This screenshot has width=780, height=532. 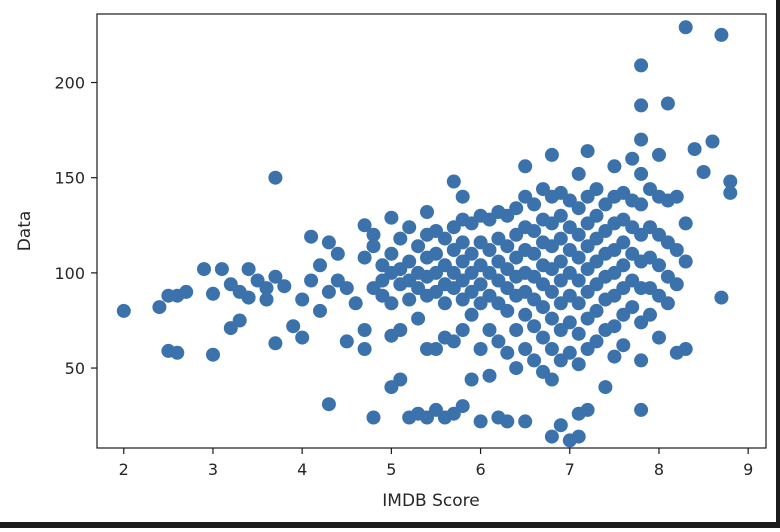 What do you see at coordinates (659, 469) in the screenshot?
I see `x-tick-label: 8` at bounding box center [659, 469].